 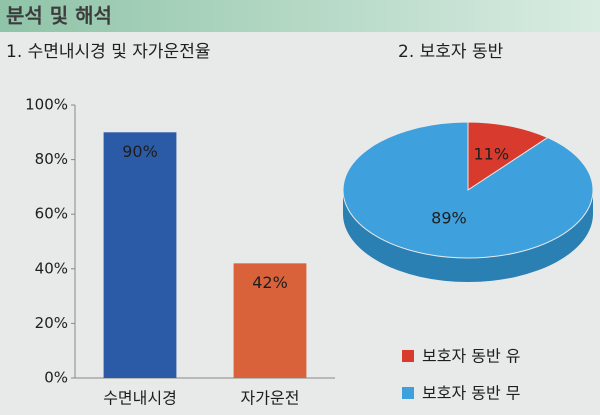 What do you see at coordinates (492, 153) in the screenshot?
I see `value-label: 11%` at bounding box center [492, 153].